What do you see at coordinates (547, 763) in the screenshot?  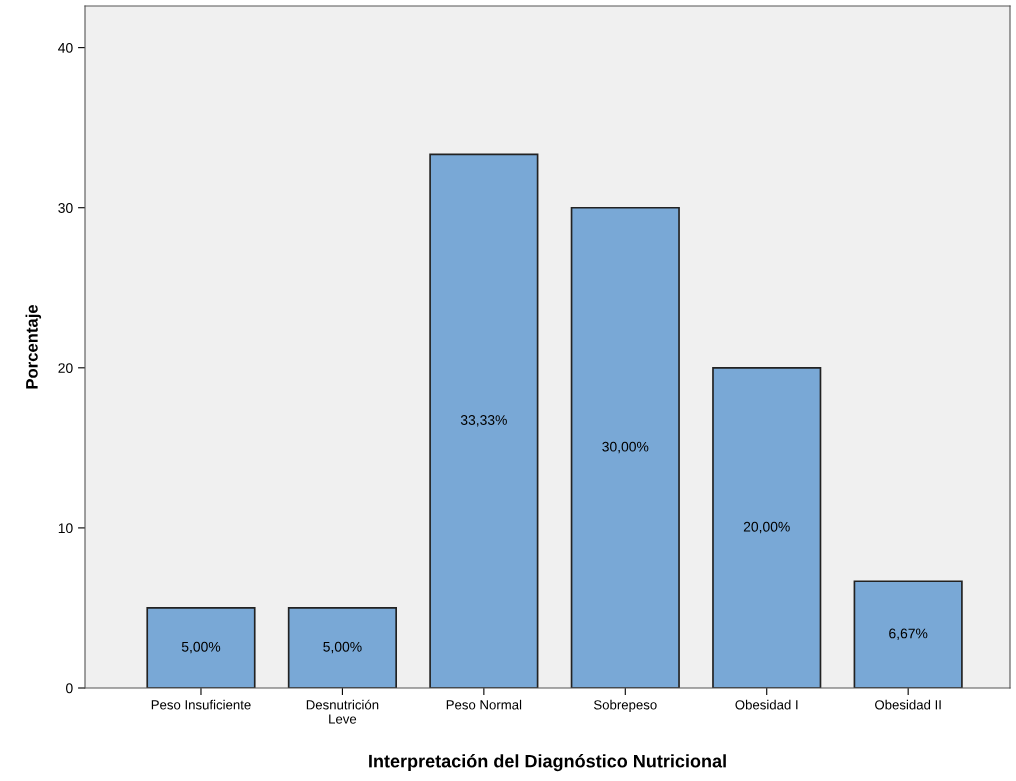 I see `x-axis-title: Interpretación del Diagnóstico Nutricional` at bounding box center [547, 763].